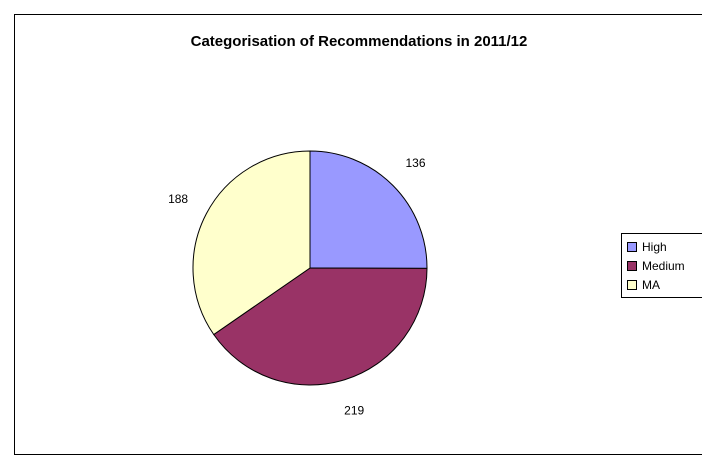  I want to click on legend-item-high: High, so click(664, 246).